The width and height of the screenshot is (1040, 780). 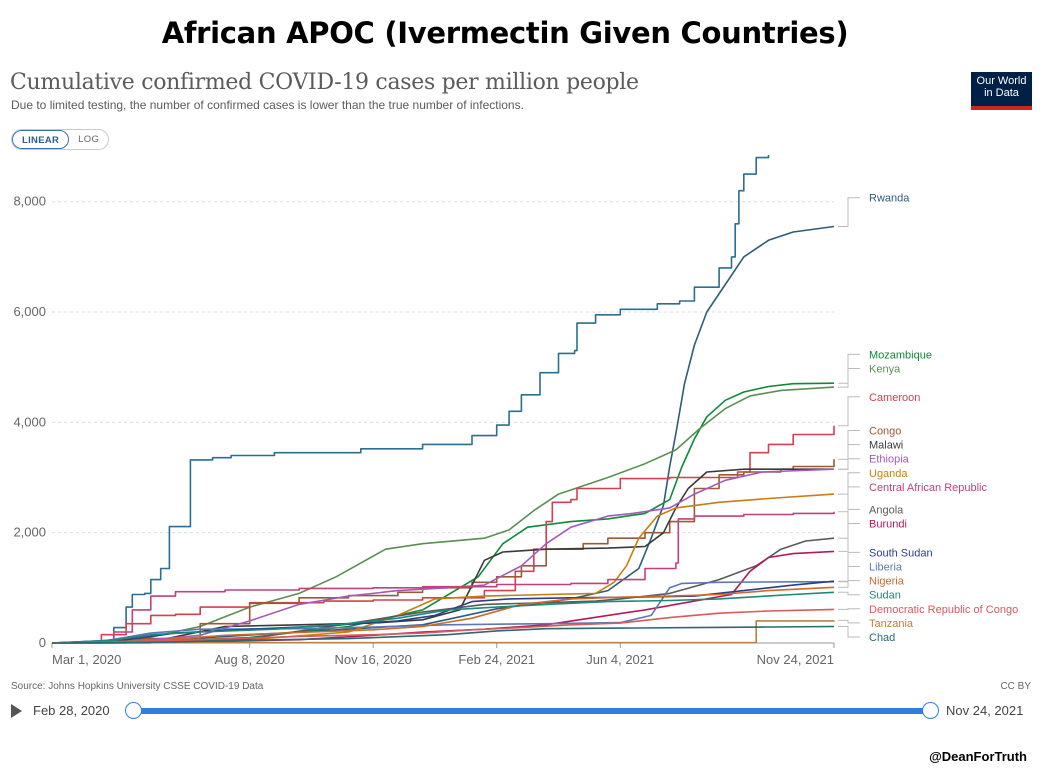 What do you see at coordinates (849, 499) in the screenshot?
I see `legend-connector-central-african-republic` at bounding box center [849, 499].